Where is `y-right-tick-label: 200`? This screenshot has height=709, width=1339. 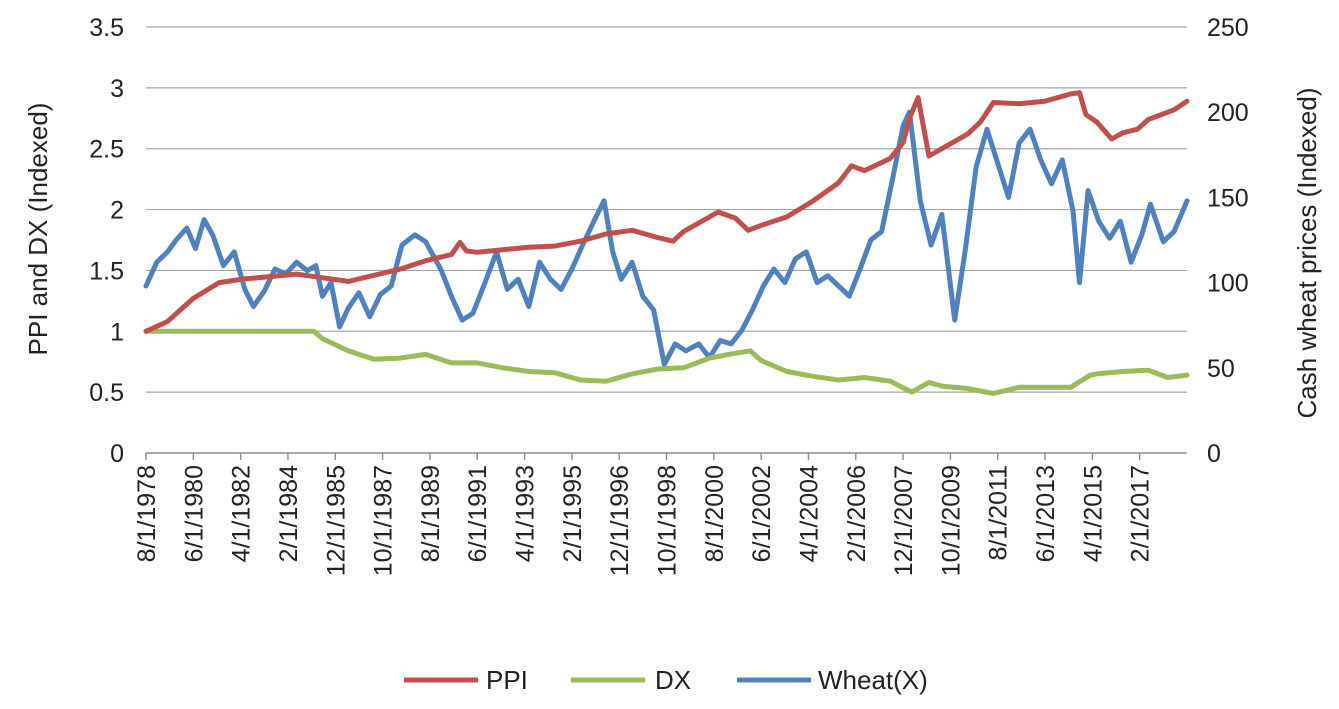 y-right-tick-label: 200 is located at coordinates (1228, 113).